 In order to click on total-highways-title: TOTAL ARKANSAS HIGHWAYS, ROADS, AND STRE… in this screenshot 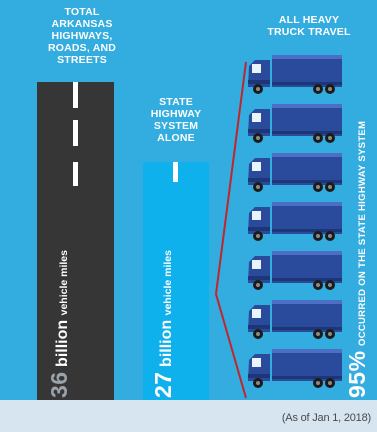, I will do `click(82, 36)`.